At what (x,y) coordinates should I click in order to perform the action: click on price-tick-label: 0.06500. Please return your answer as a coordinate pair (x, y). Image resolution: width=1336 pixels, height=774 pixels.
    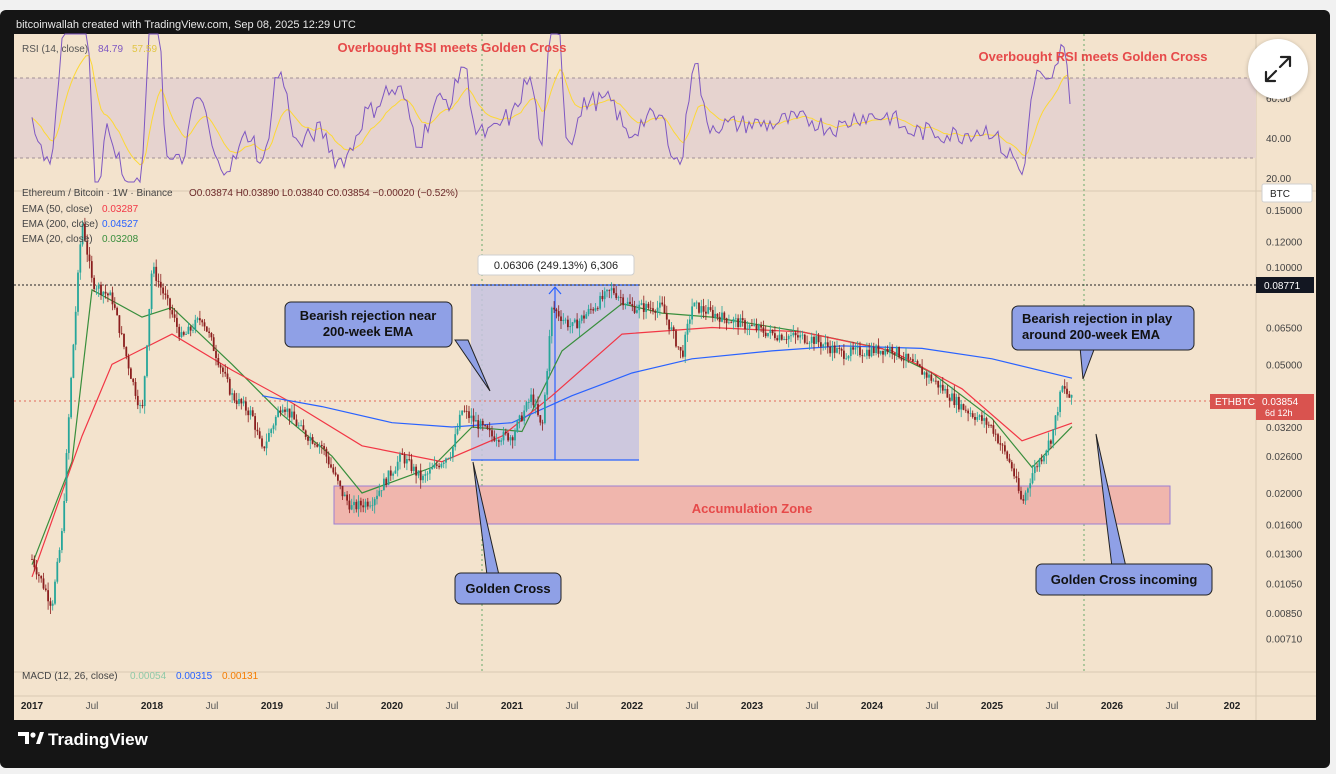
    Looking at the image, I should click on (1284, 328).